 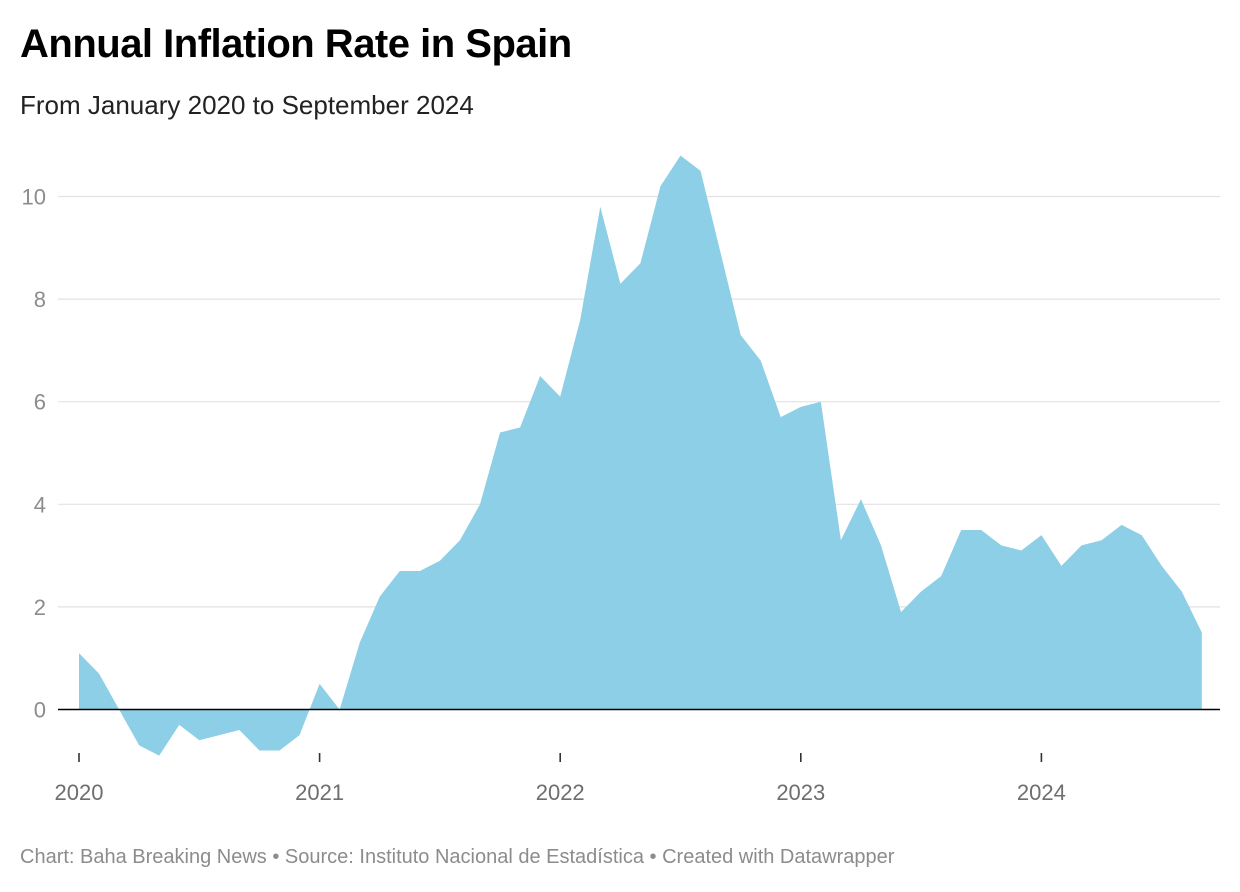 What do you see at coordinates (639, 735) in the screenshot?
I see `x-axis` at bounding box center [639, 735].